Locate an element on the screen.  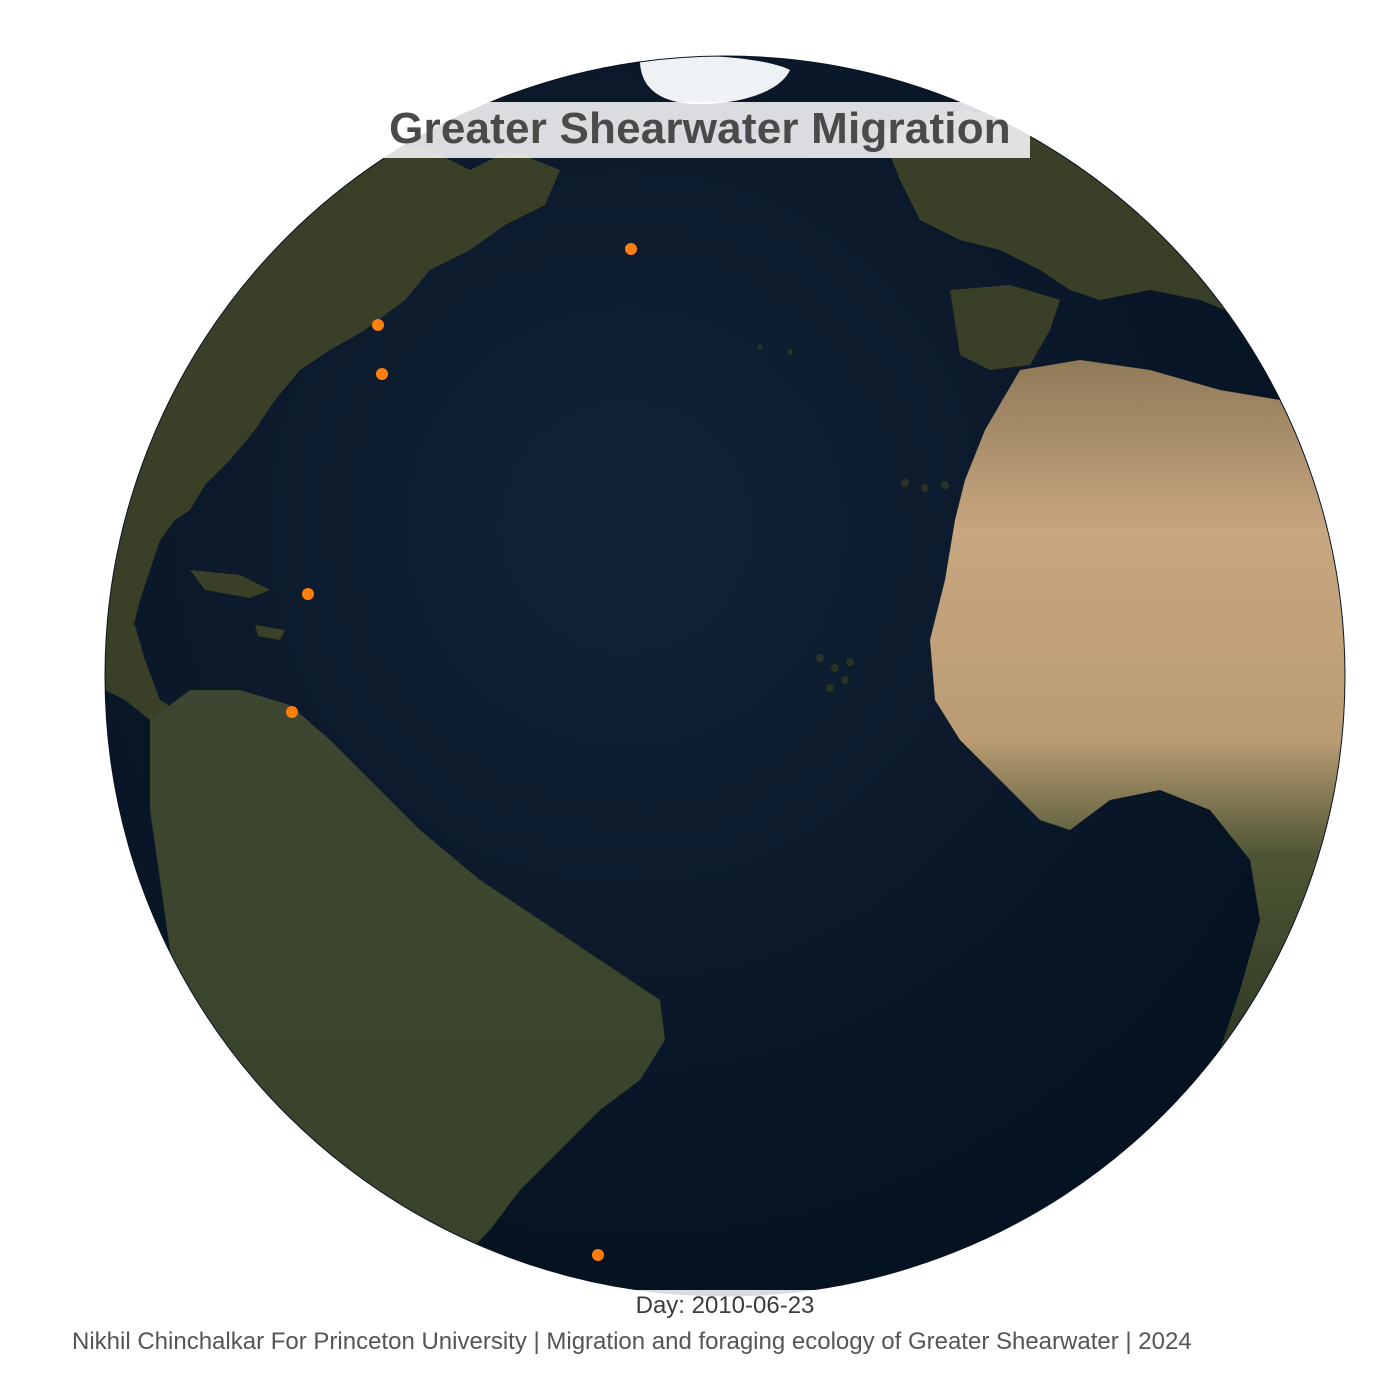
bird-3-marker is located at coordinates (382, 374).